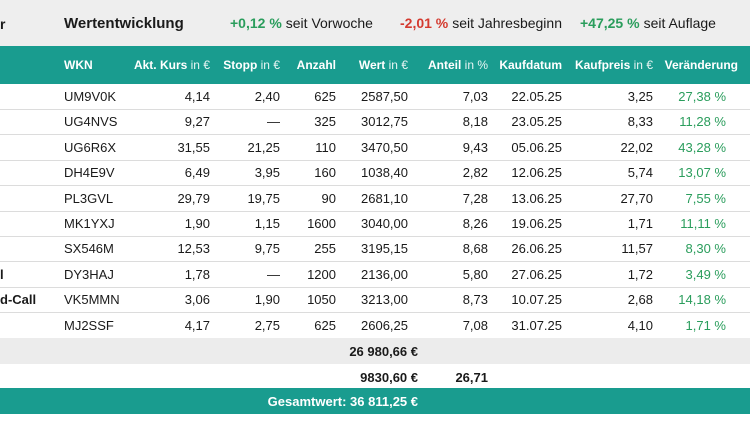 This screenshot has height=421, width=750. What do you see at coordinates (640, 122) in the screenshot?
I see `cell-kaufpreis: 8,33` at bounding box center [640, 122].